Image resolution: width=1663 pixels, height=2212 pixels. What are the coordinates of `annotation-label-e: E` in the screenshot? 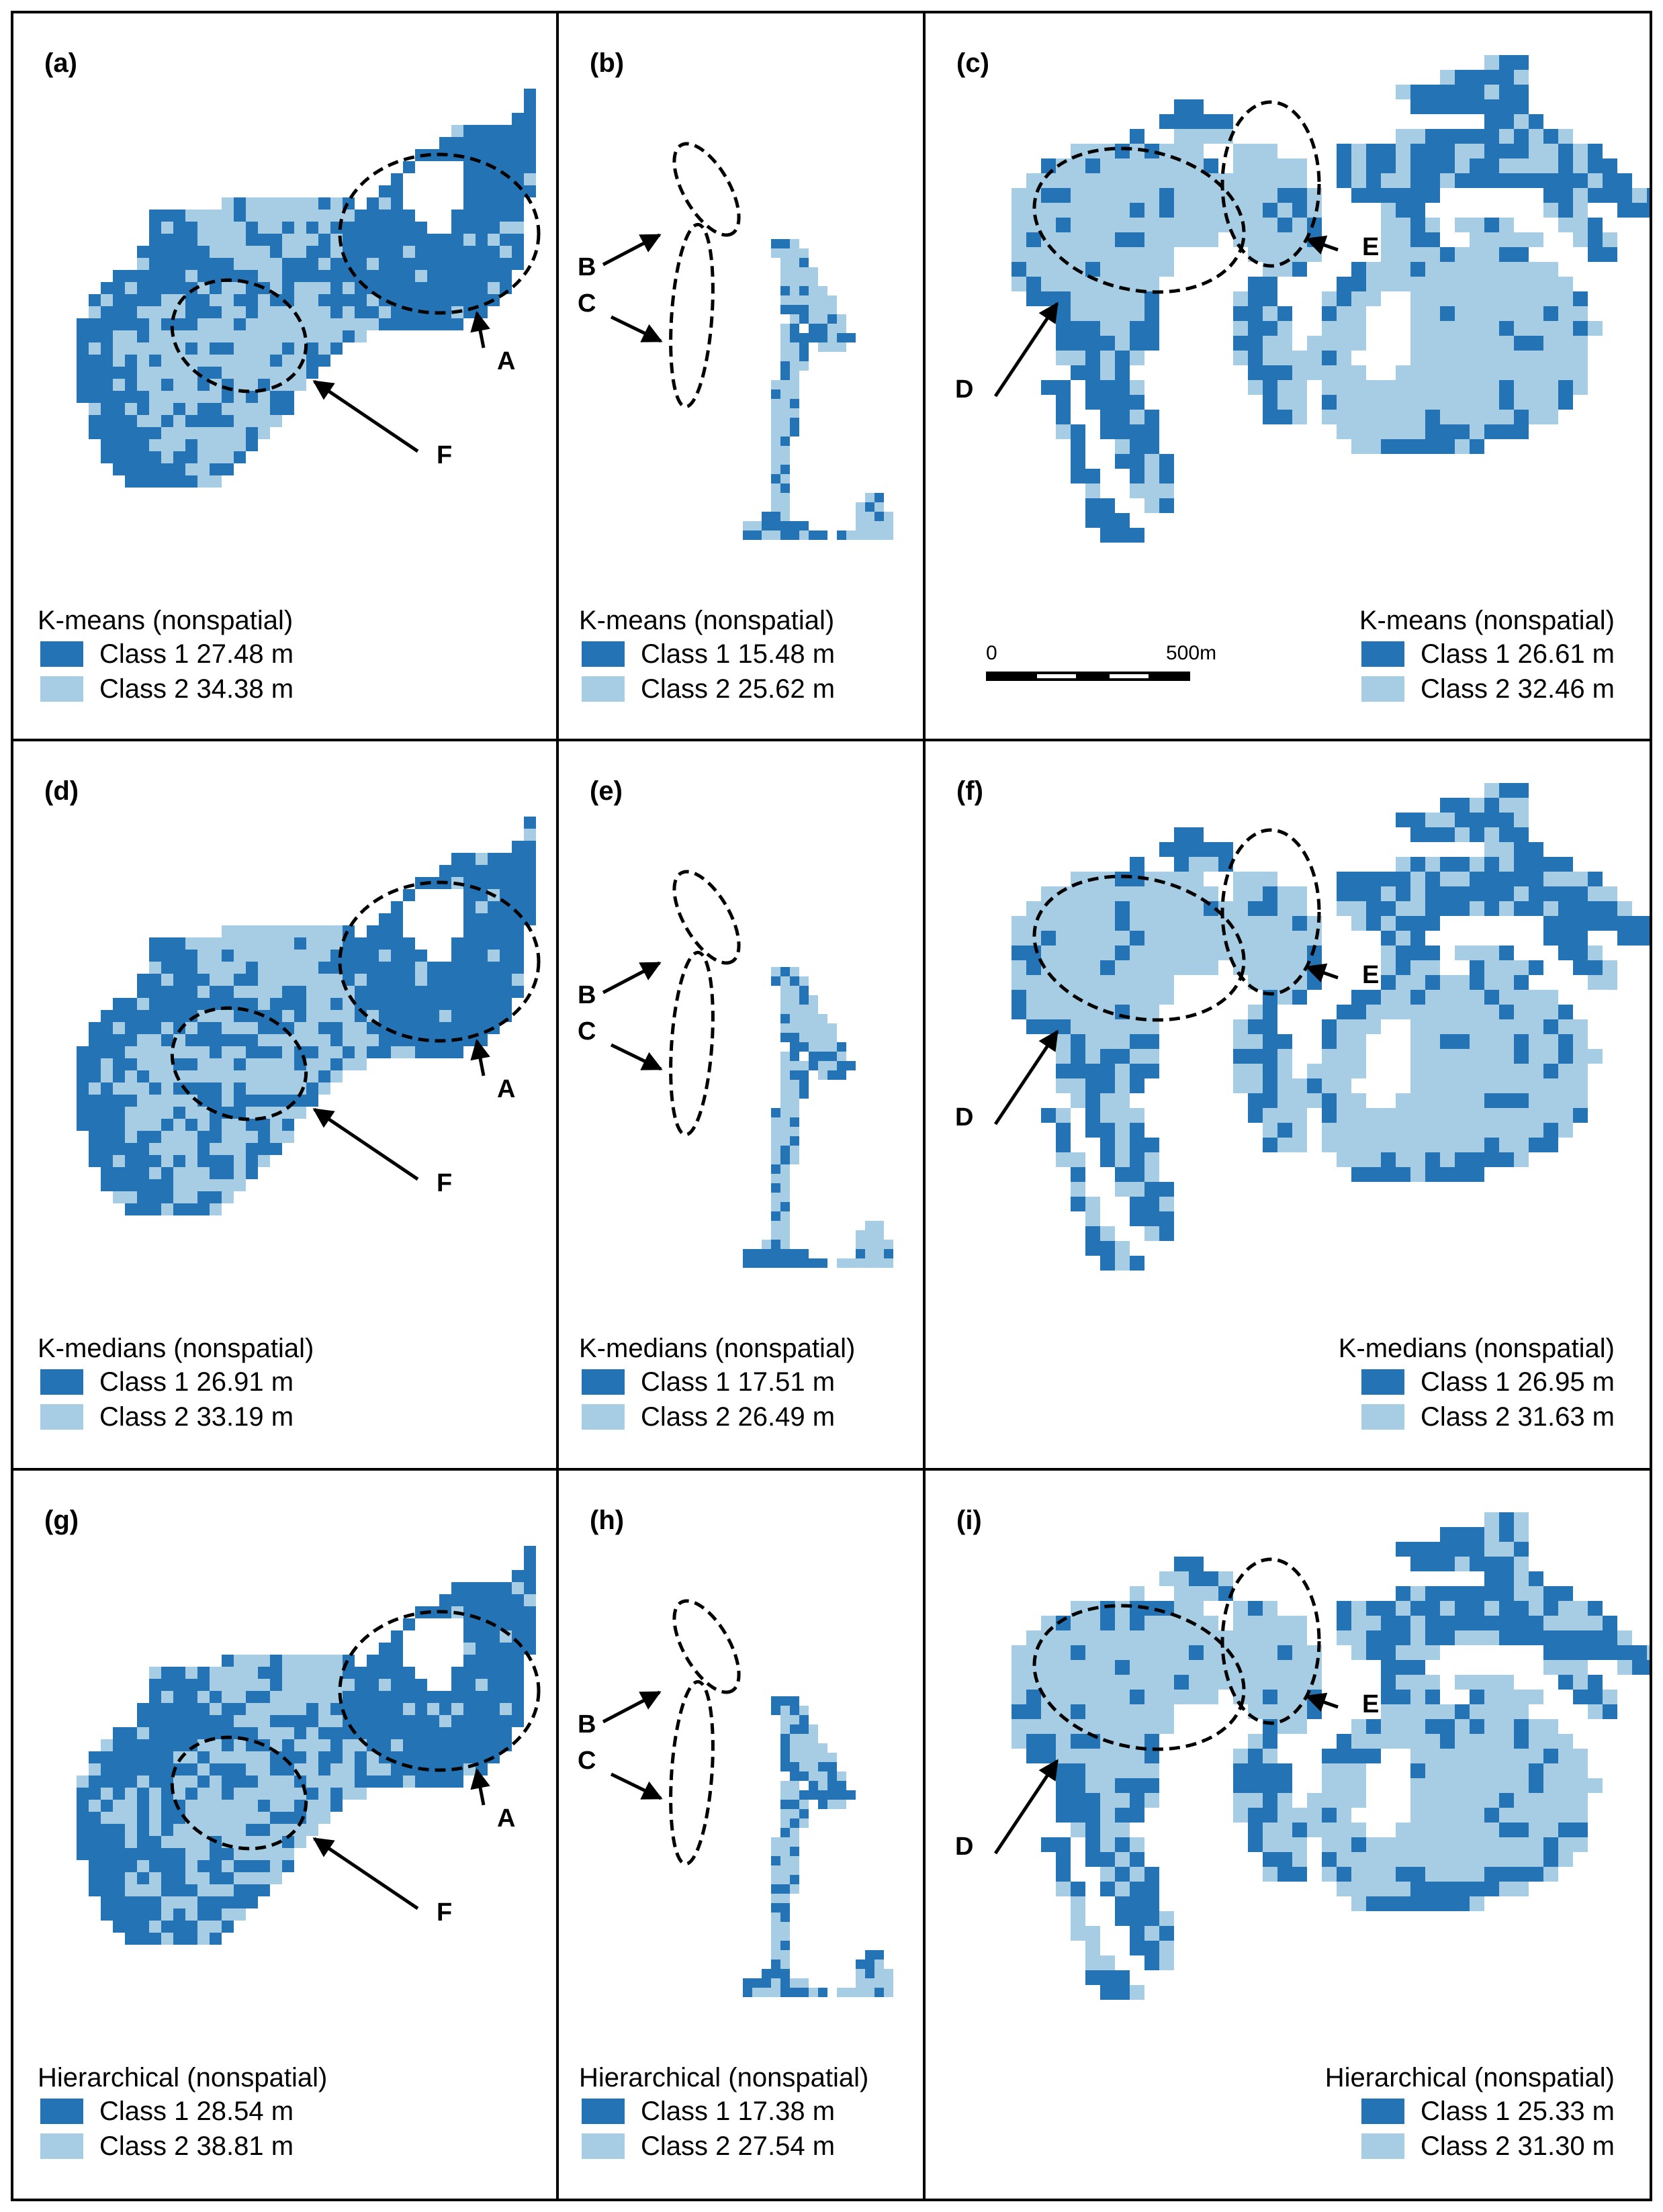 It's located at (1370, 975).